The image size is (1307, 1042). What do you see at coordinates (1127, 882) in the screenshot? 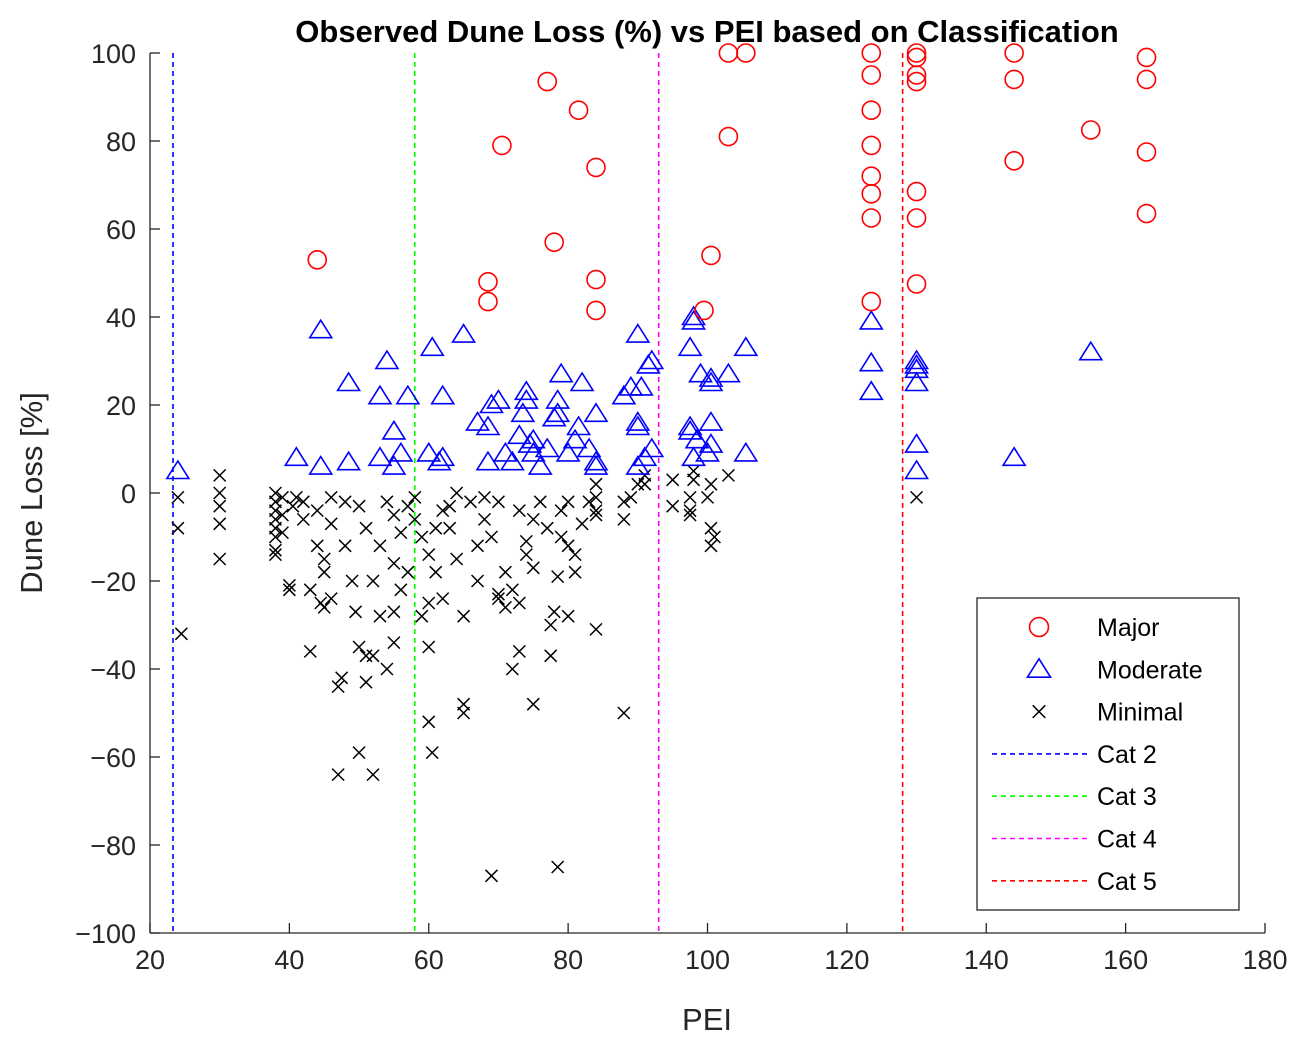
I see `legend-label: Cat 5` at bounding box center [1127, 882].